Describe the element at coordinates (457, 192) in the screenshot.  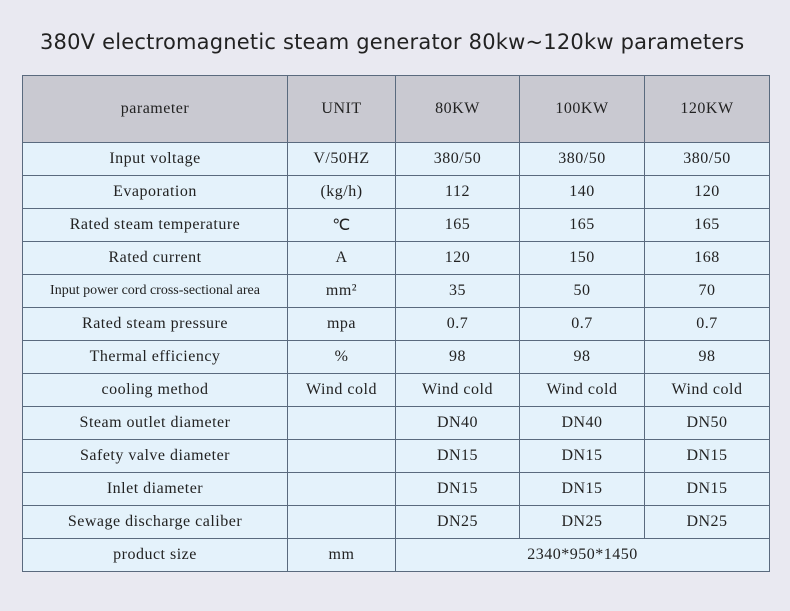
I see `table-cell: 112` at that location.